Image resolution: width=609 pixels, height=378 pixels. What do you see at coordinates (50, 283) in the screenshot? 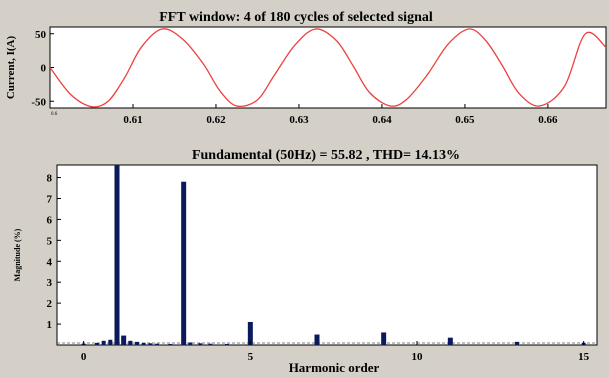
I see `y-tick-label: 3` at bounding box center [50, 283].